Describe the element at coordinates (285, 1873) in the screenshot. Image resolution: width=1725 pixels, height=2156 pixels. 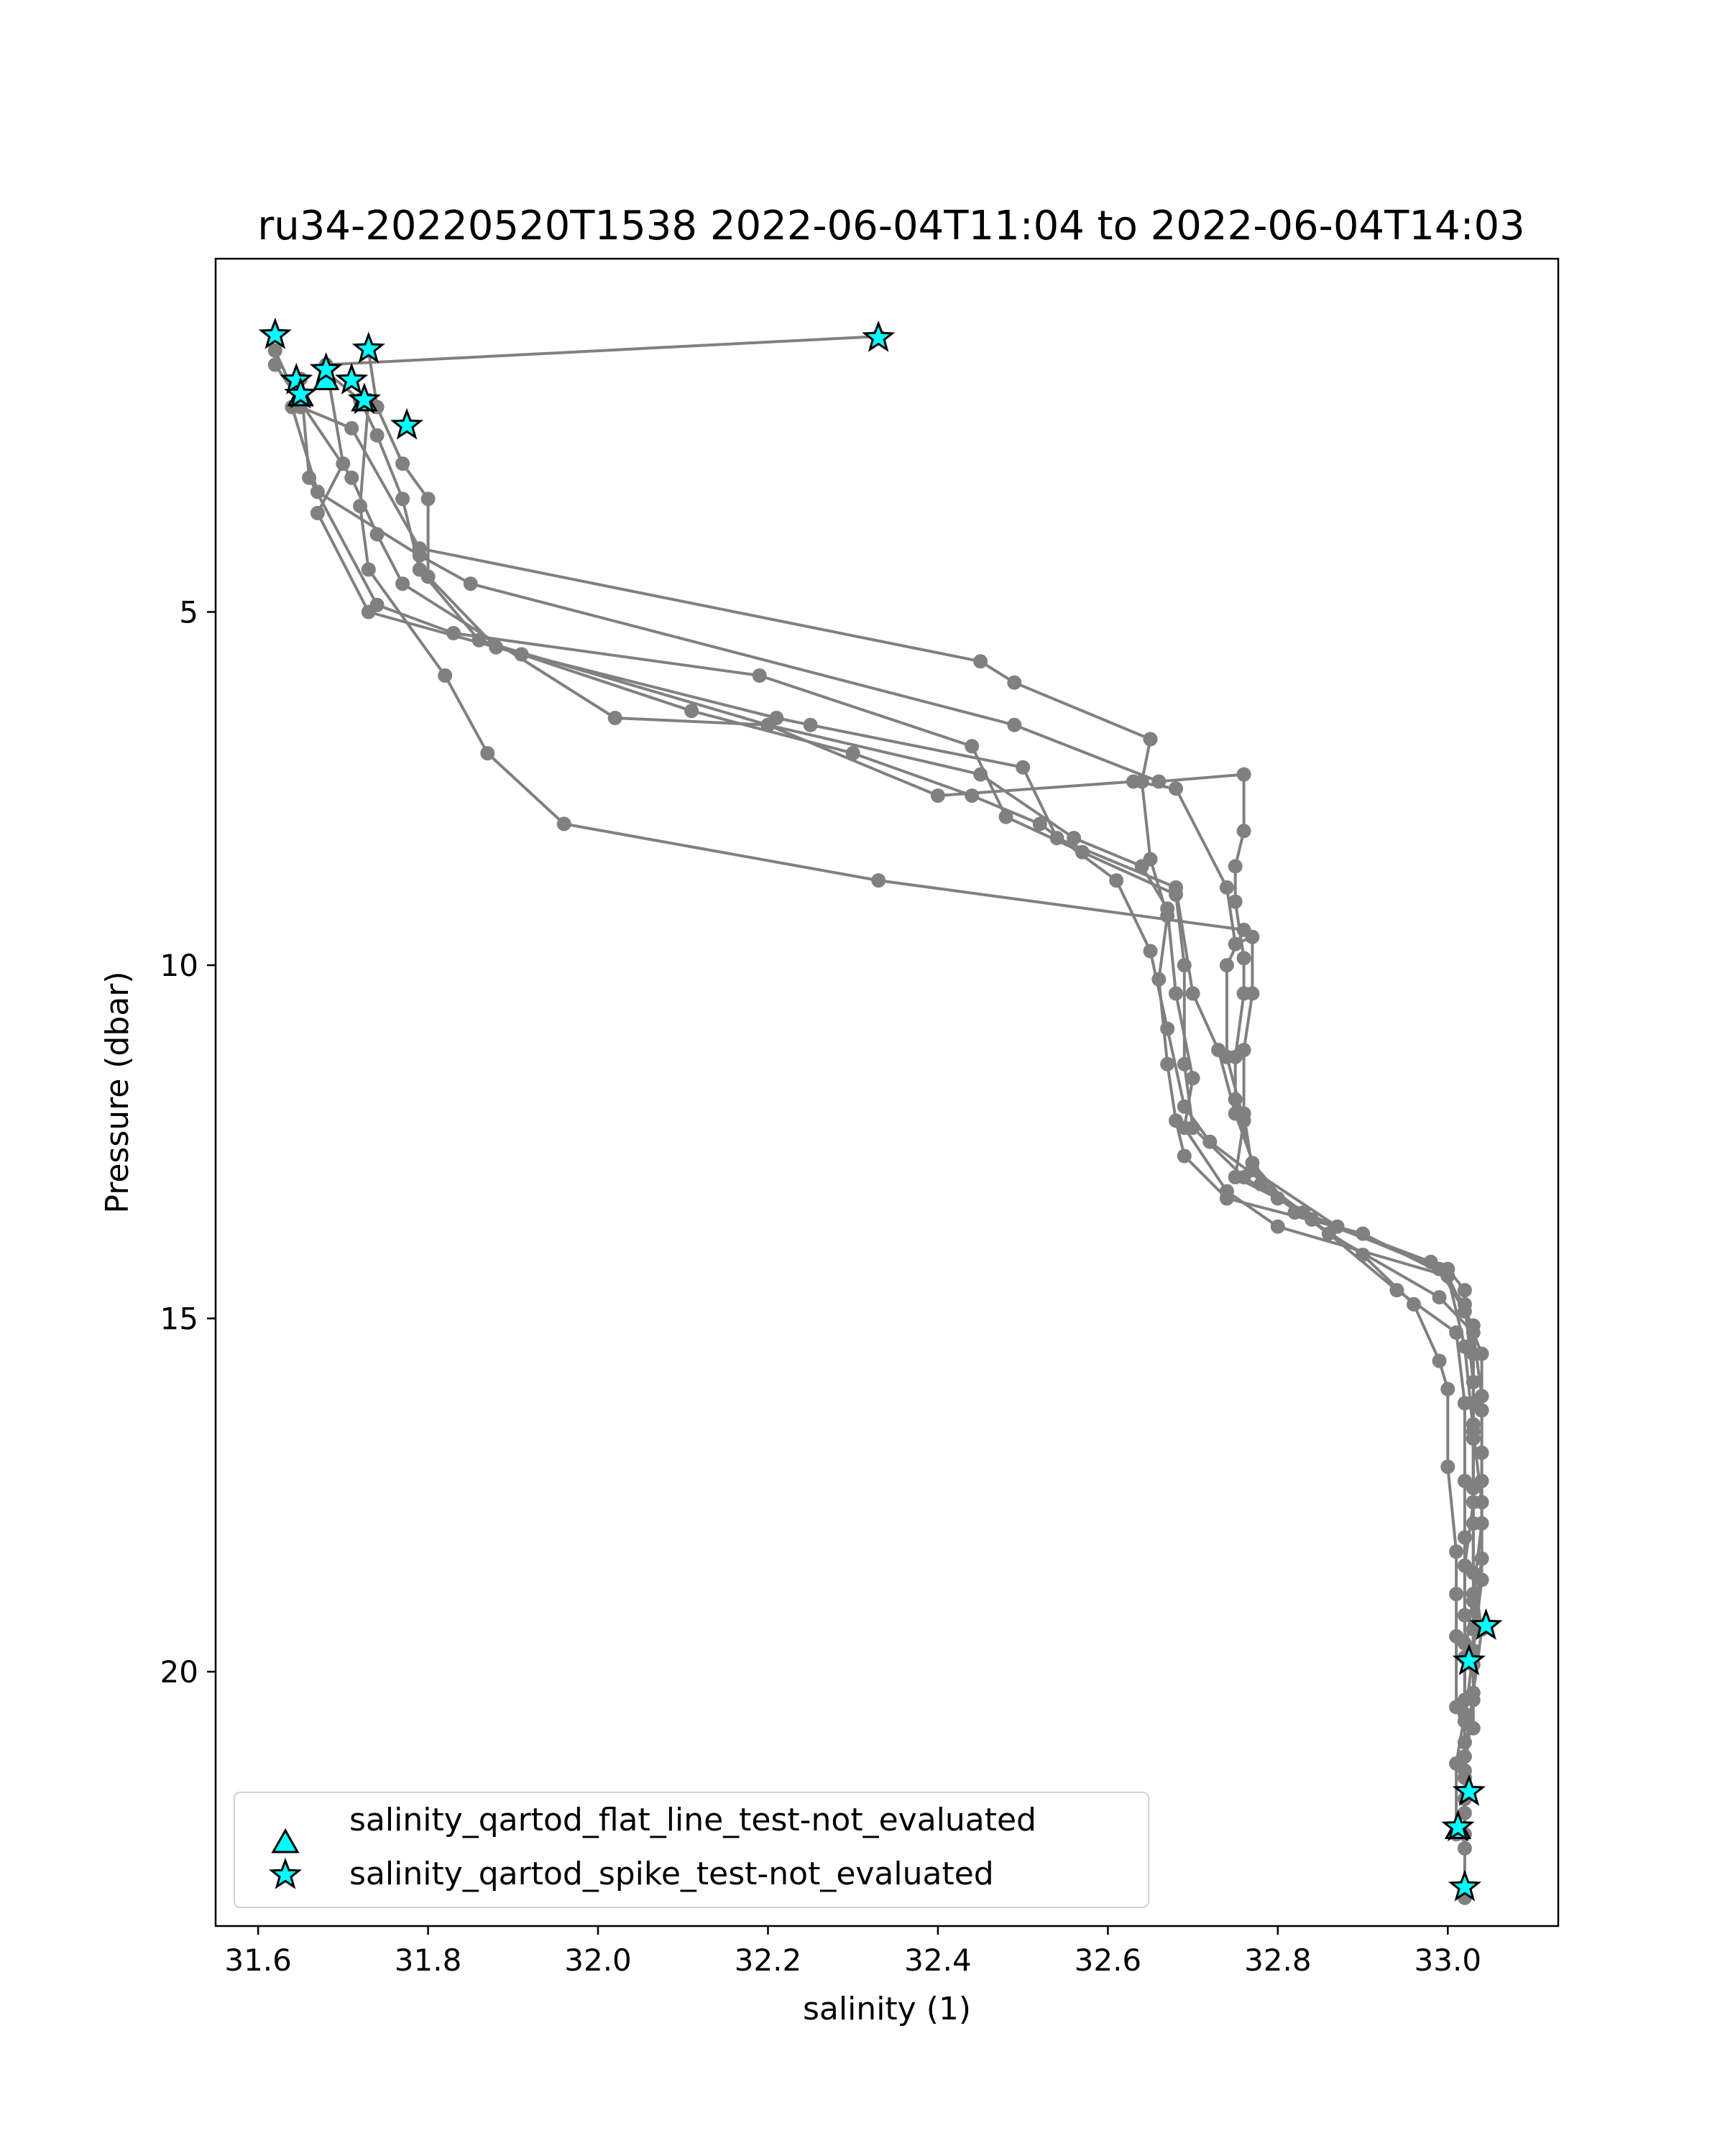
I see `legend-star-marker` at that location.